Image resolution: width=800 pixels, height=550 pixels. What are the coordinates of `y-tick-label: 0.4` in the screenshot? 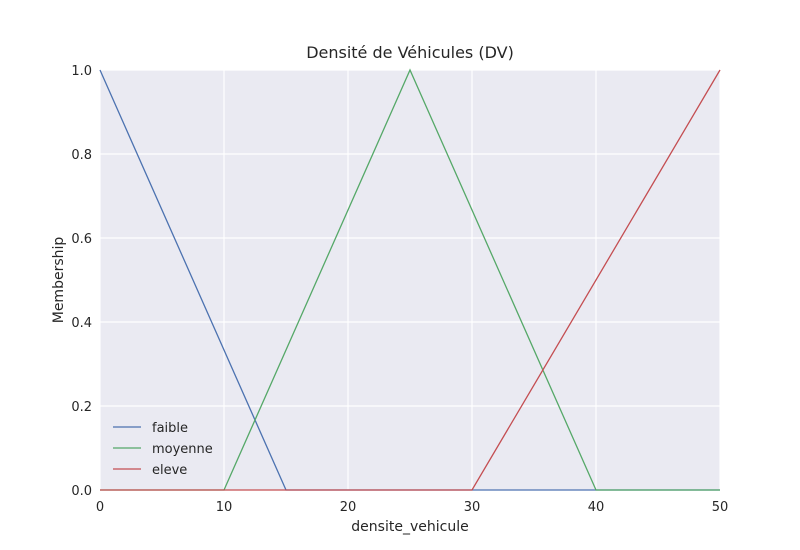 It's located at (81, 323).